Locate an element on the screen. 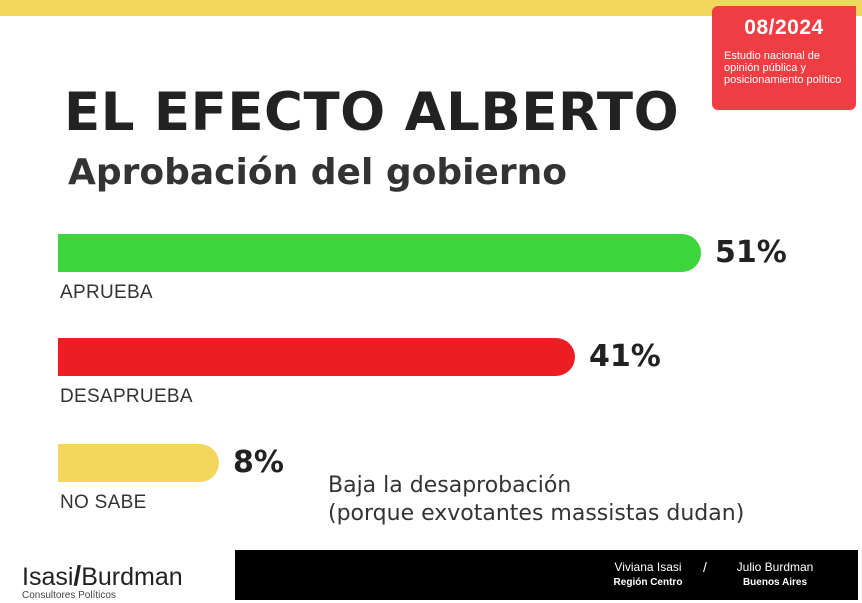 Image resolution: width=862 pixels, height=603 pixels. bar-aprueba is located at coordinates (379, 253).